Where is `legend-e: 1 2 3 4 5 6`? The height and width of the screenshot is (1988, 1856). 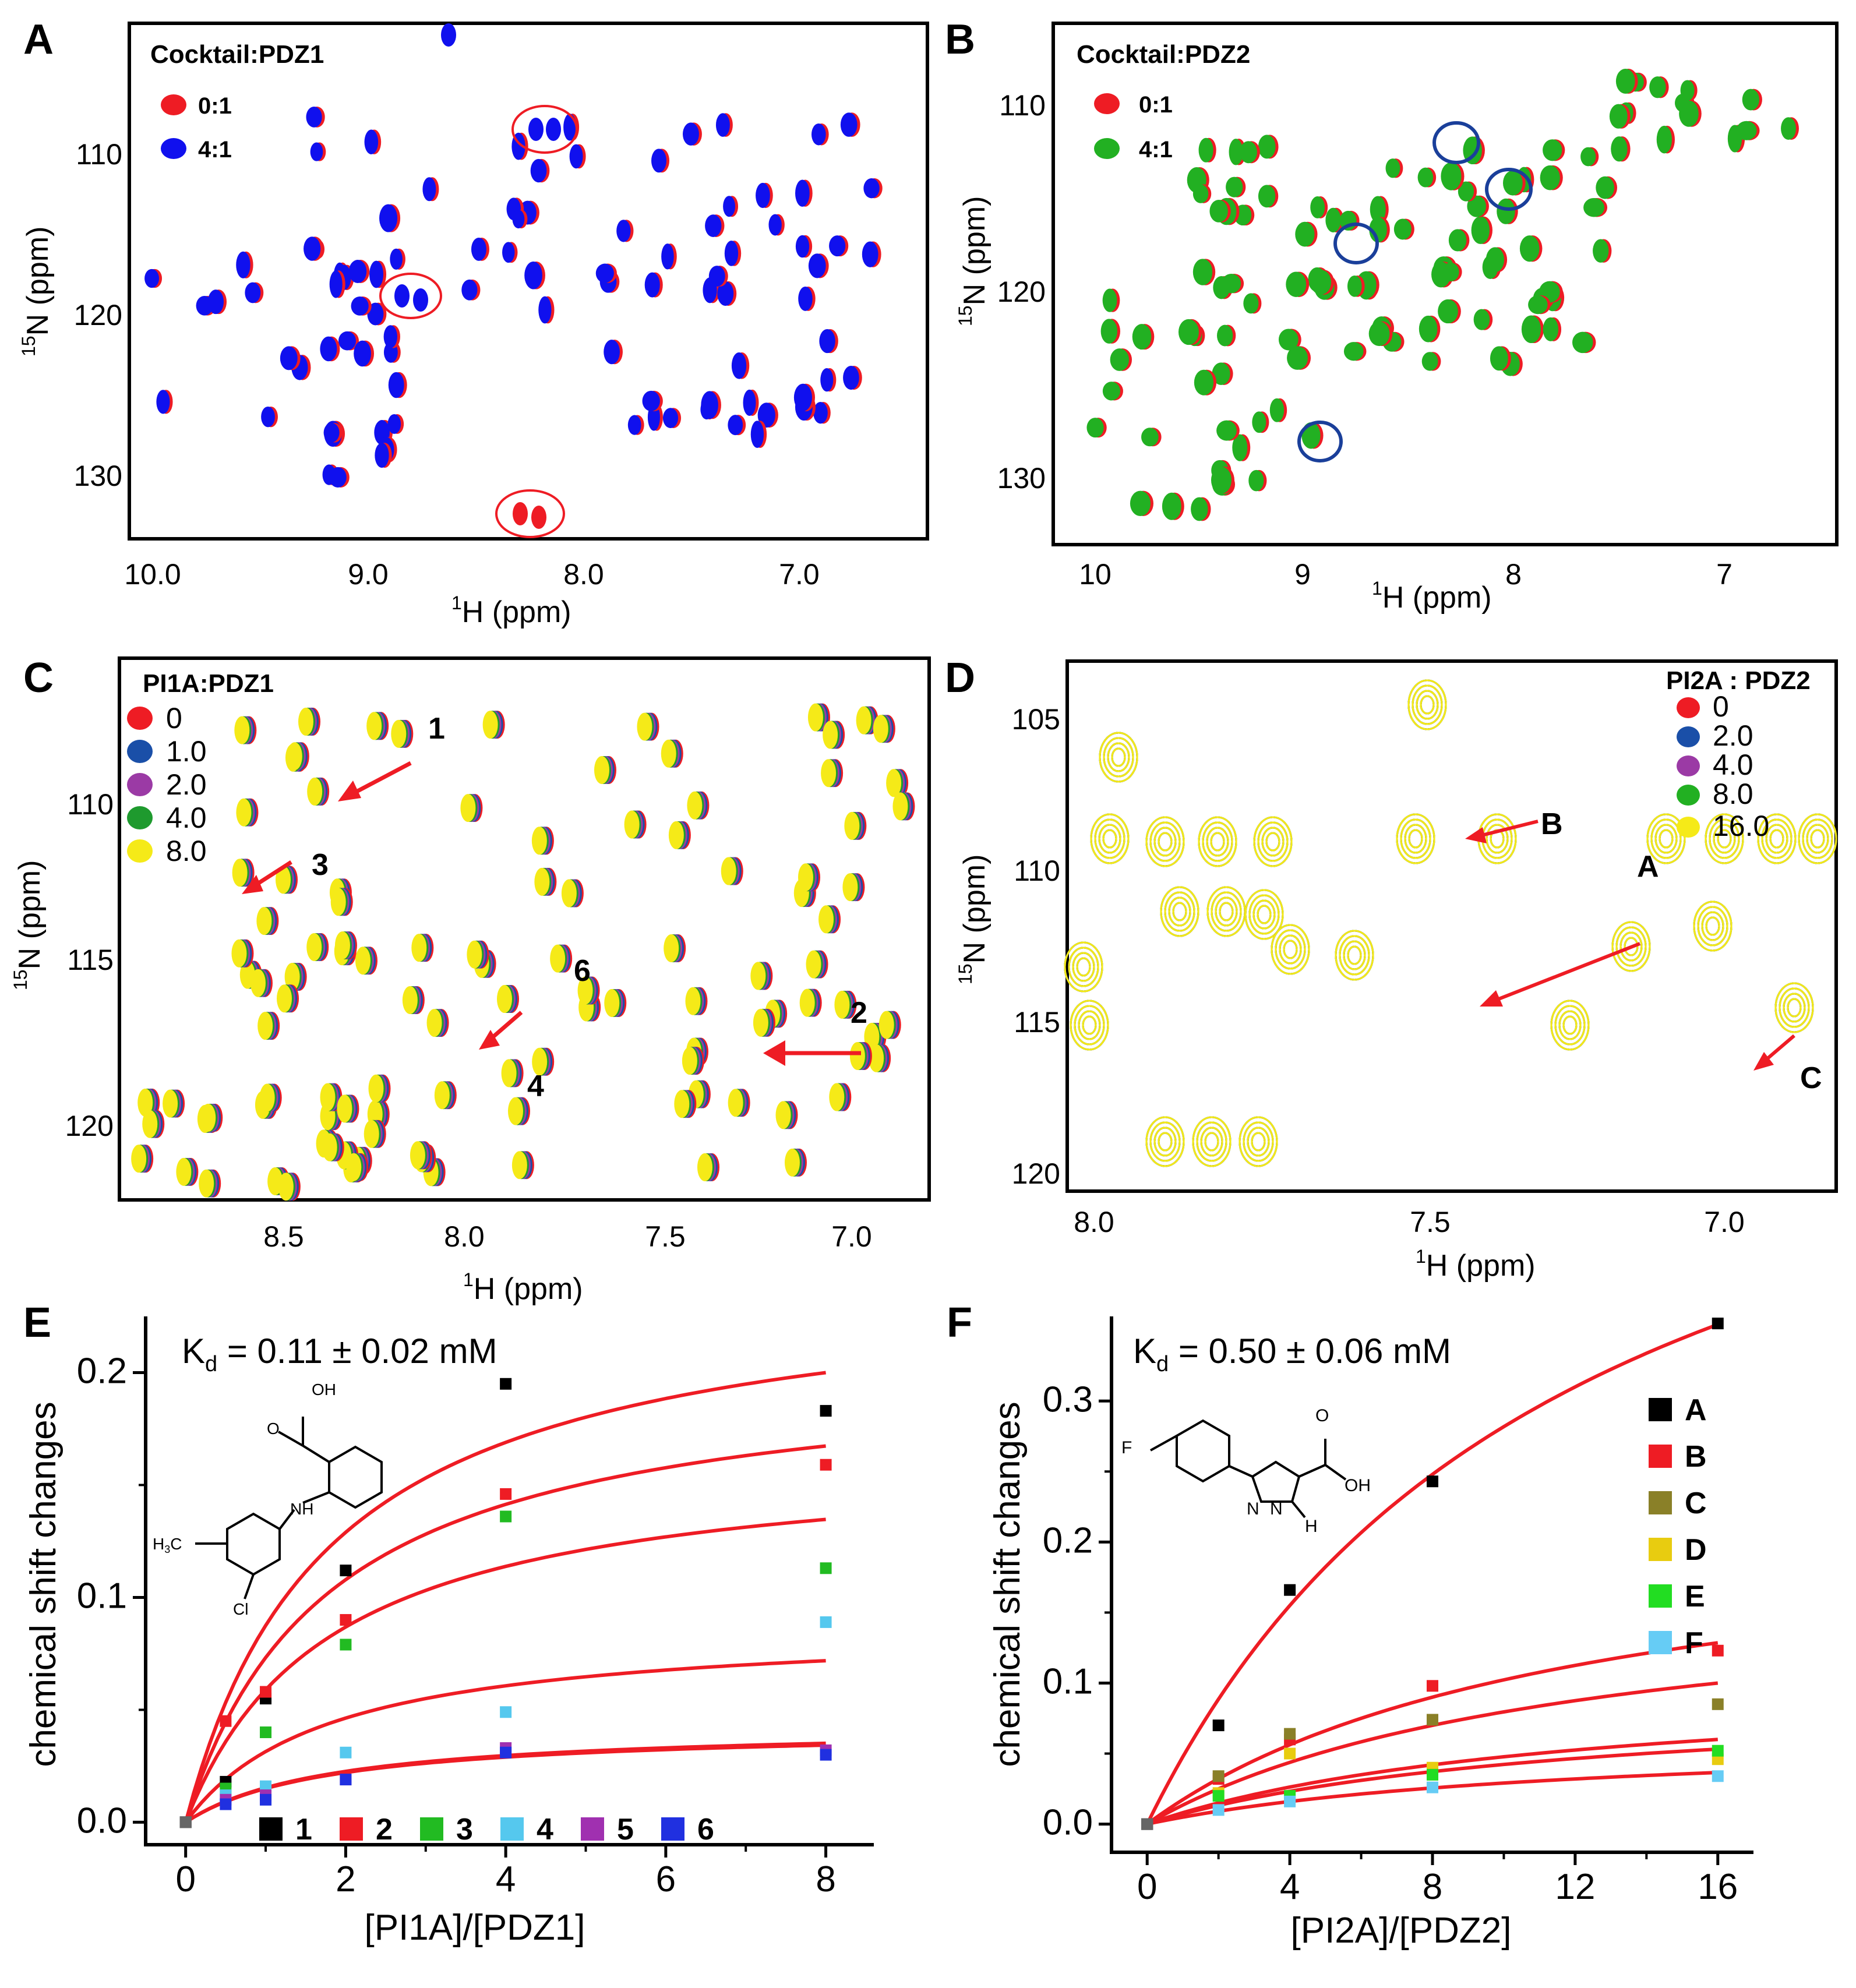
legend-e: 1 2 3 4 5 6 is located at coordinates (486, 1829).